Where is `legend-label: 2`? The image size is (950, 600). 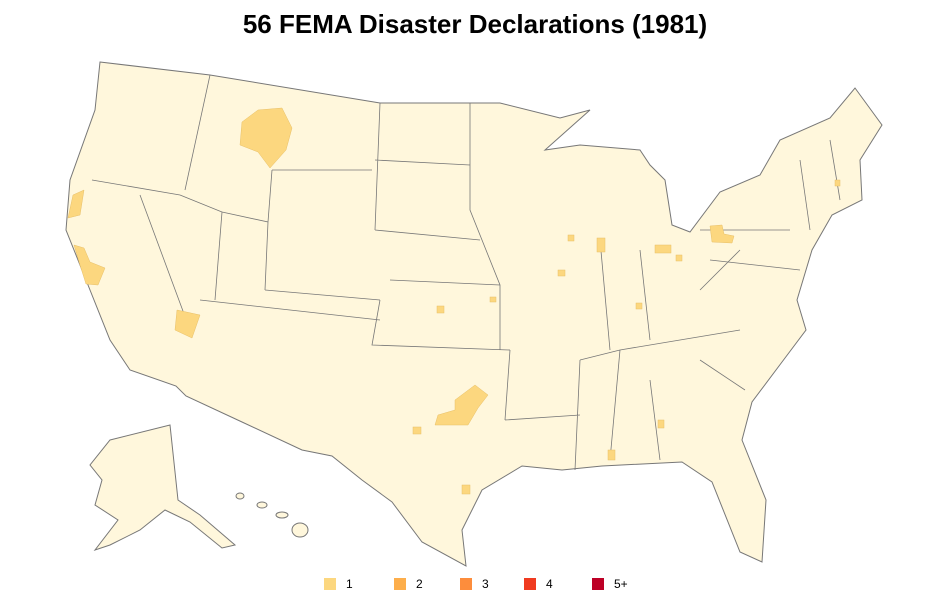
legend-label: 2 is located at coordinates (419, 584).